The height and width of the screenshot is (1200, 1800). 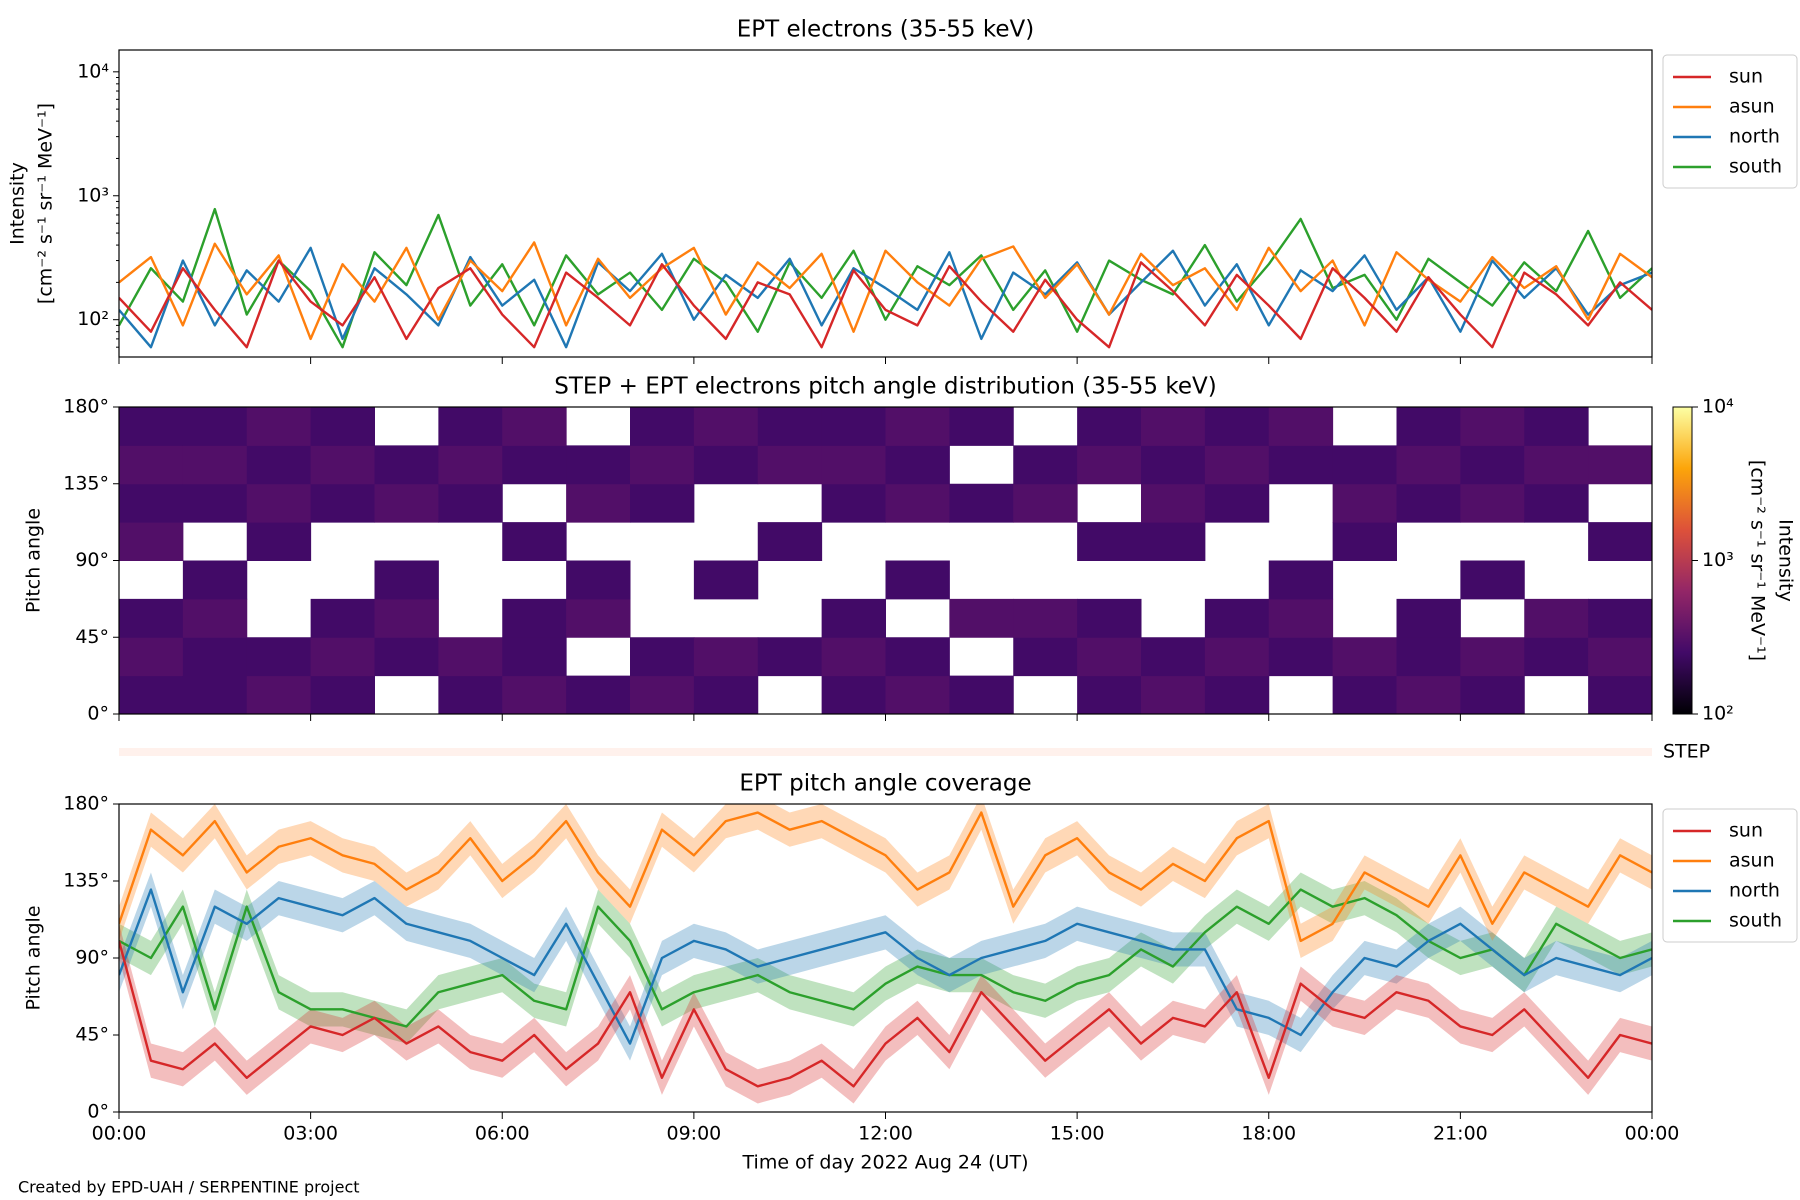 I want to click on legend-label: asun, so click(x=1752, y=107).